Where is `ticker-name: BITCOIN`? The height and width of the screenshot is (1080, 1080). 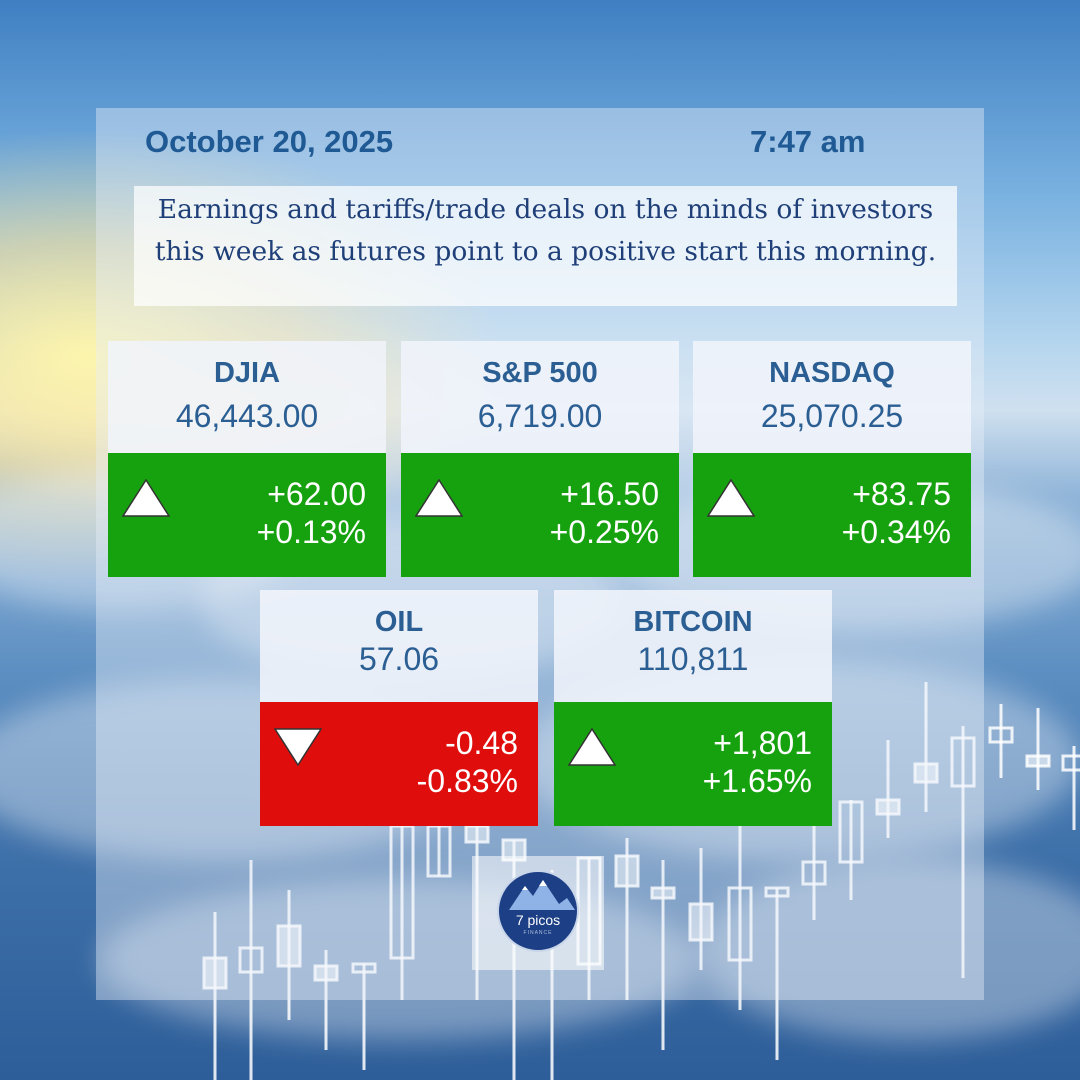 ticker-name: BITCOIN is located at coordinates (693, 622).